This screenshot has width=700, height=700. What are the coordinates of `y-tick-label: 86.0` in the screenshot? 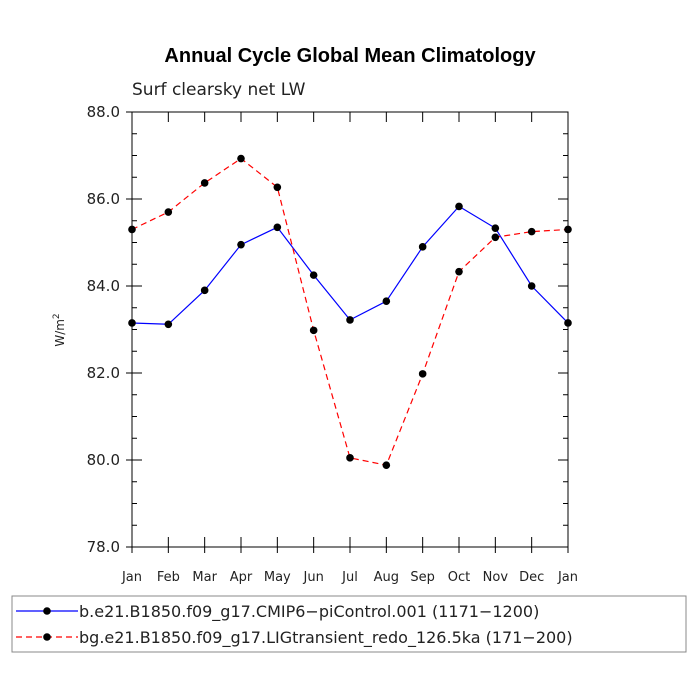 It's located at (103, 199).